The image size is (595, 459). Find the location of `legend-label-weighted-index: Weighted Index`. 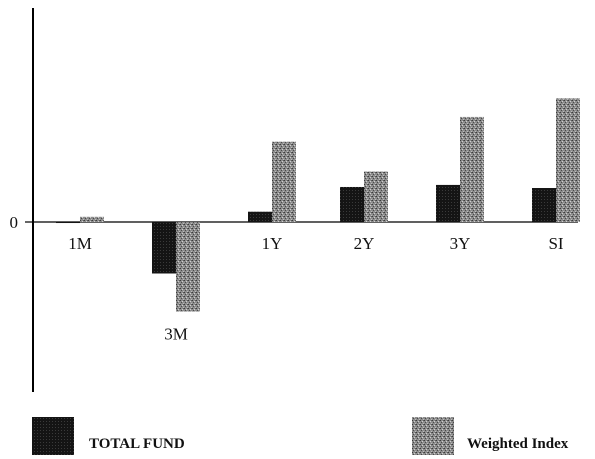

legend-label-weighted-index: Weighted Index is located at coordinates (518, 444).